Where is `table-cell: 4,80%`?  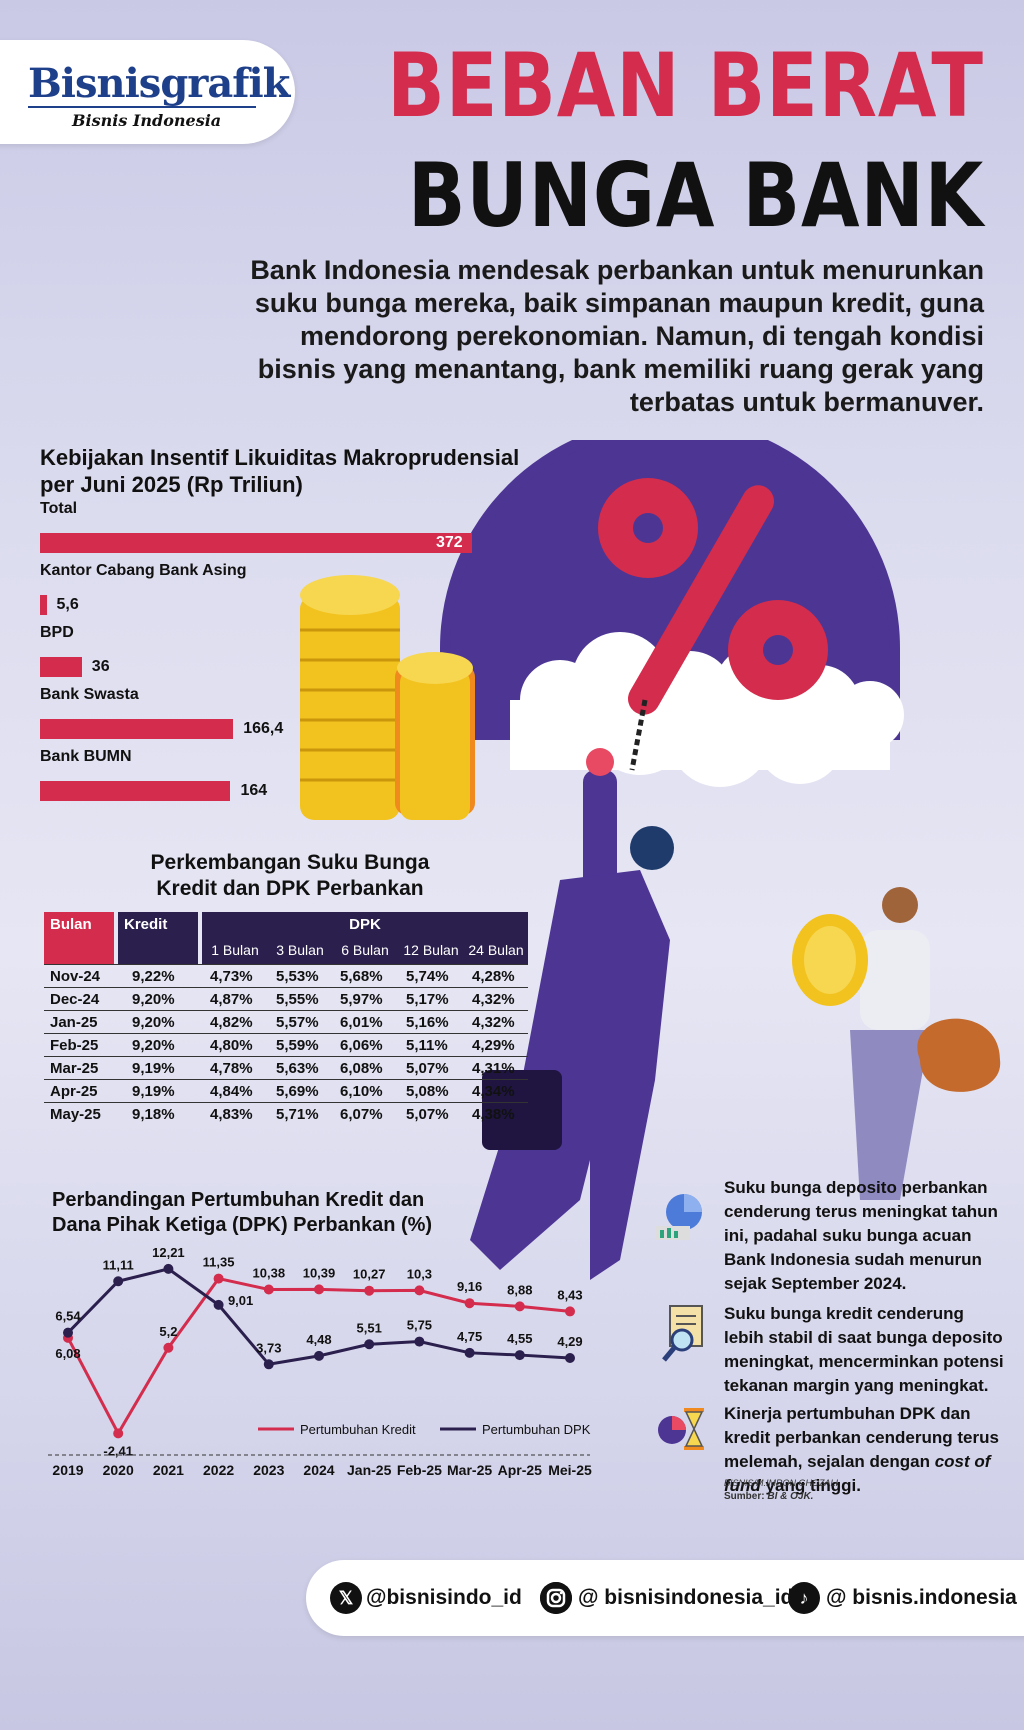
table-cell: 4,80% is located at coordinates (235, 1045).